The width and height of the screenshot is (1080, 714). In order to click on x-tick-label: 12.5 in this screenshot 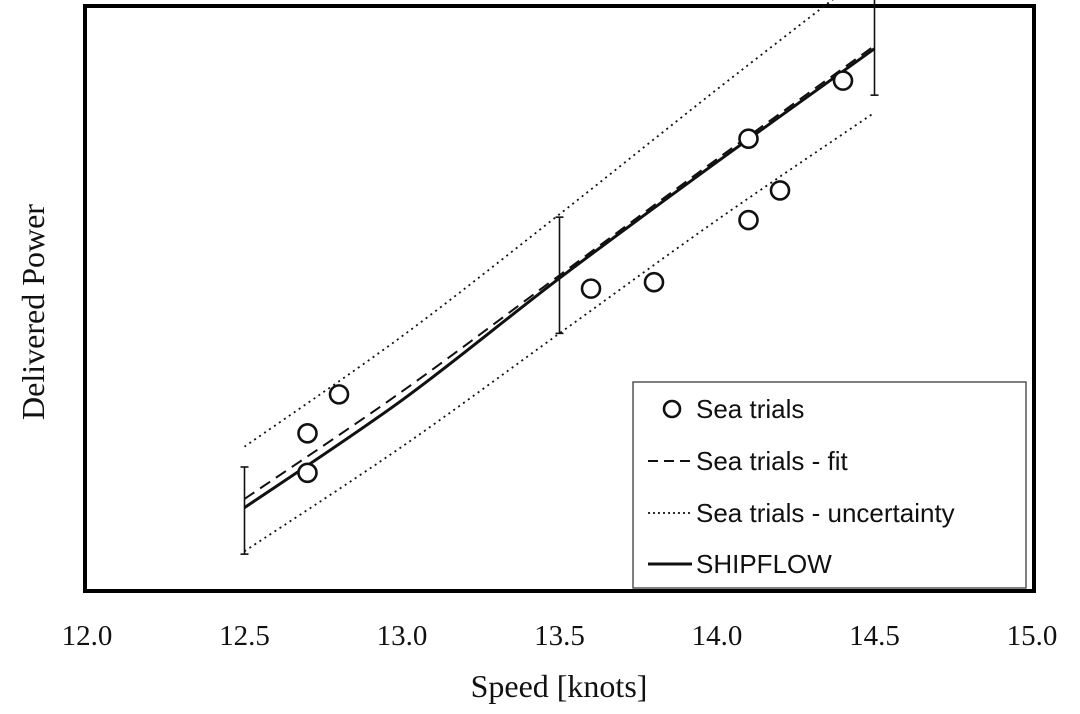, I will do `click(244, 636)`.